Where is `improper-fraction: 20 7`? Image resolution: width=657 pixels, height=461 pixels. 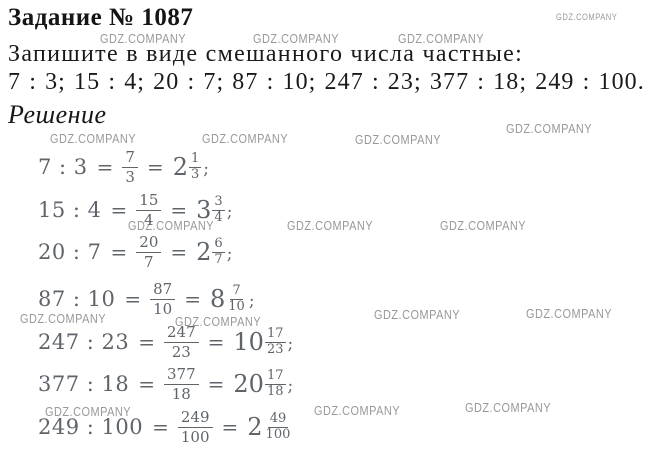
improper-fraction: 20 7 is located at coordinates (149, 252).